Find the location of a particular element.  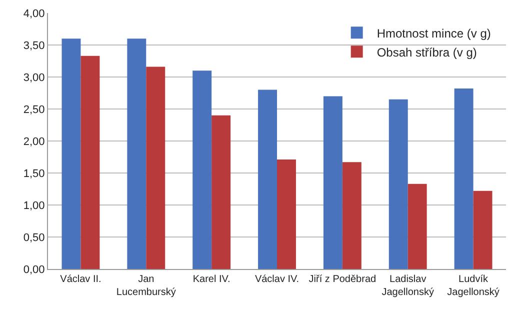

y-tick-label: 0,50 is located at coordinates (34, 238).